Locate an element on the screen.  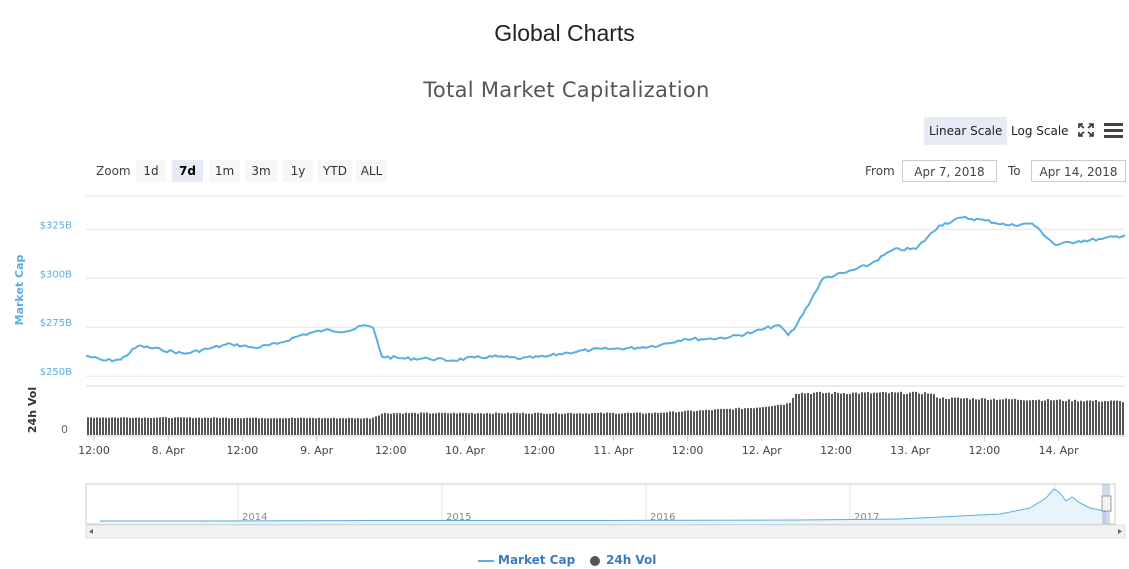
zoom-7d-button: 7d is located at coordinates (187, 171).